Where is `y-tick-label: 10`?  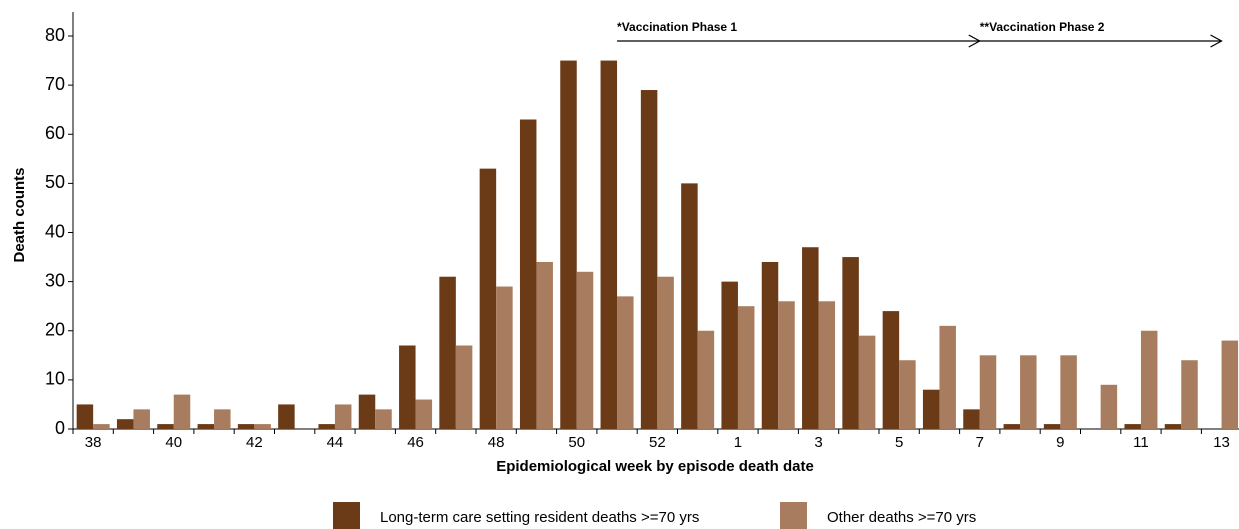
y-tick-label: 10 is located at coordinates (55, 379).